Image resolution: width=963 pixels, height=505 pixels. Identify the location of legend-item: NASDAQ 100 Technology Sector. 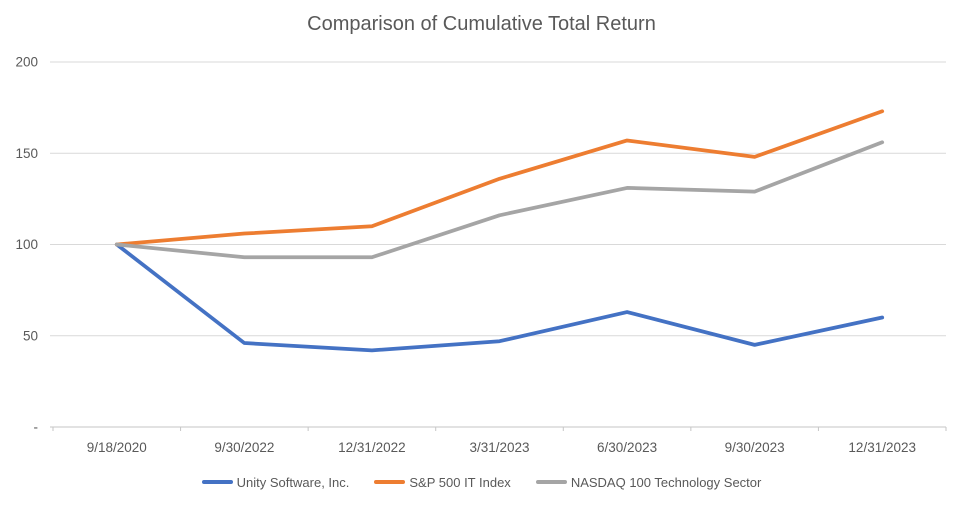
(648, 482).